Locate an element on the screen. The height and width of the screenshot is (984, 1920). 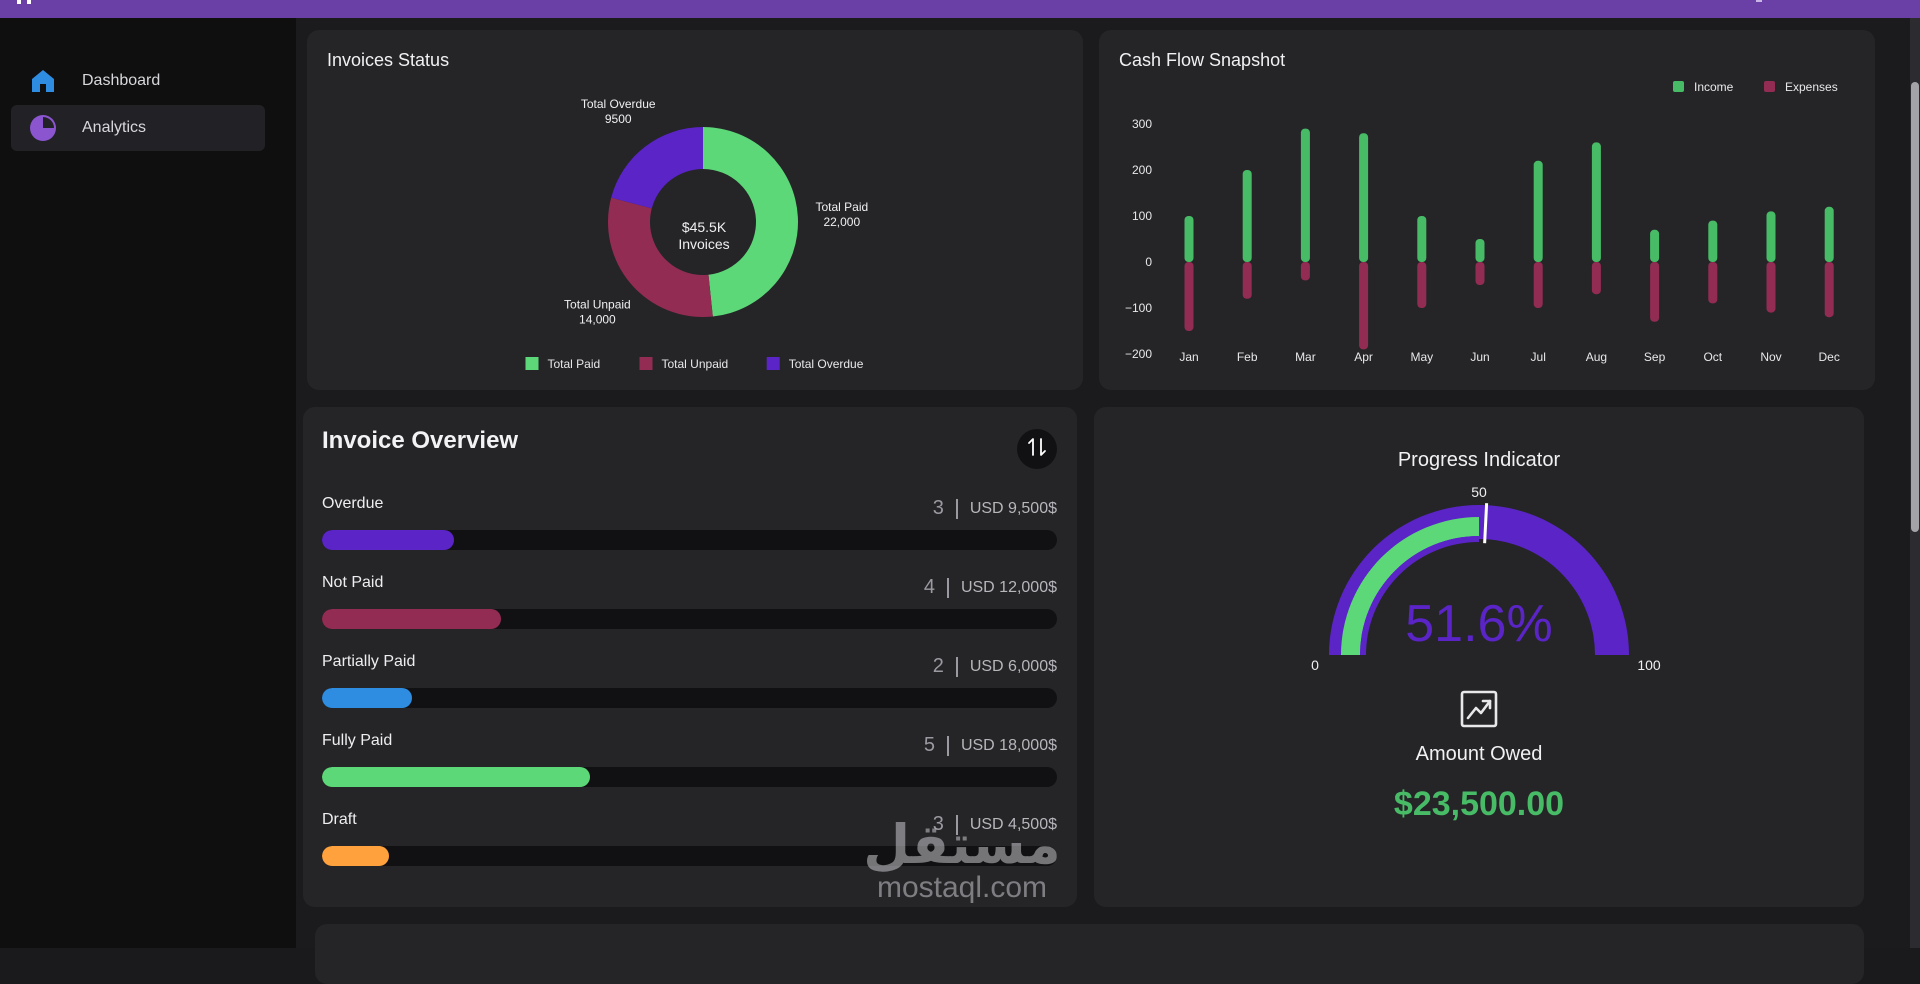
donut-slice-total-overdue is located at coordinates (657, 168).